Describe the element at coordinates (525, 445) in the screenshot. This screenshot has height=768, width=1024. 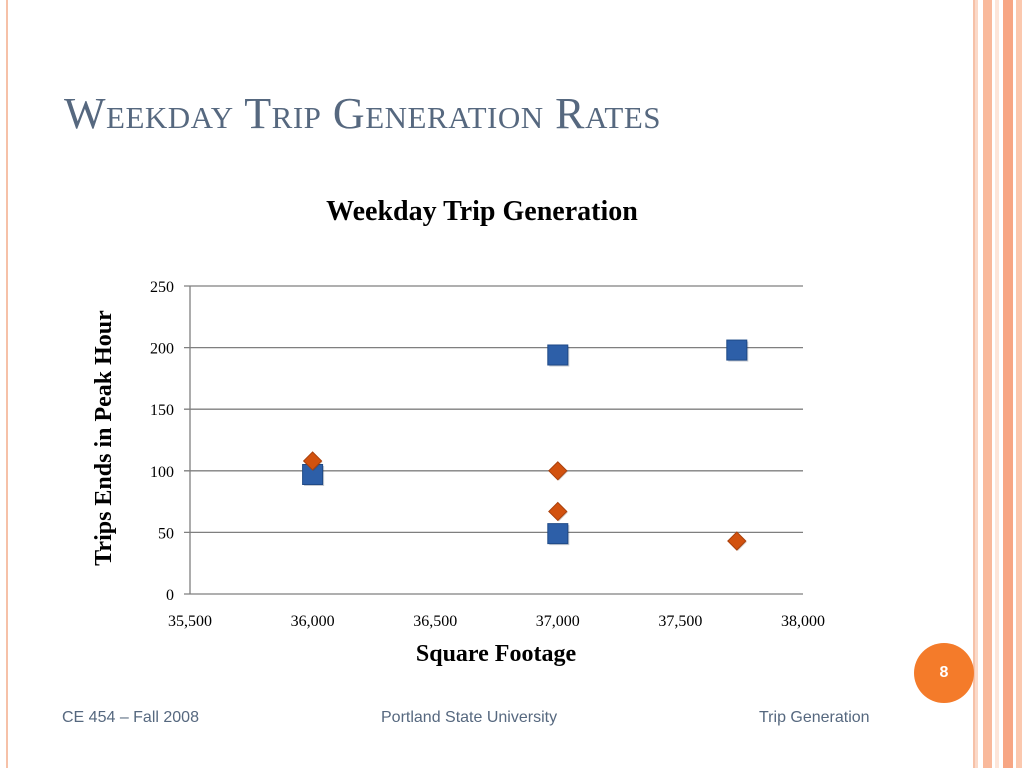
I see `data-points` at that location.